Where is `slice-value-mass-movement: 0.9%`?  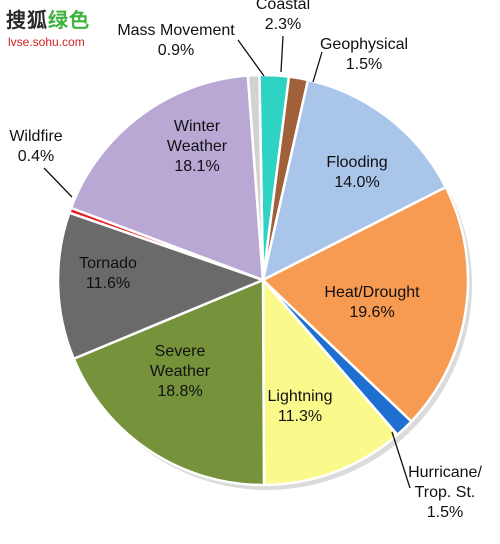
slice-value-mass-movement: 0.9% is located at coordinates (176, 50).